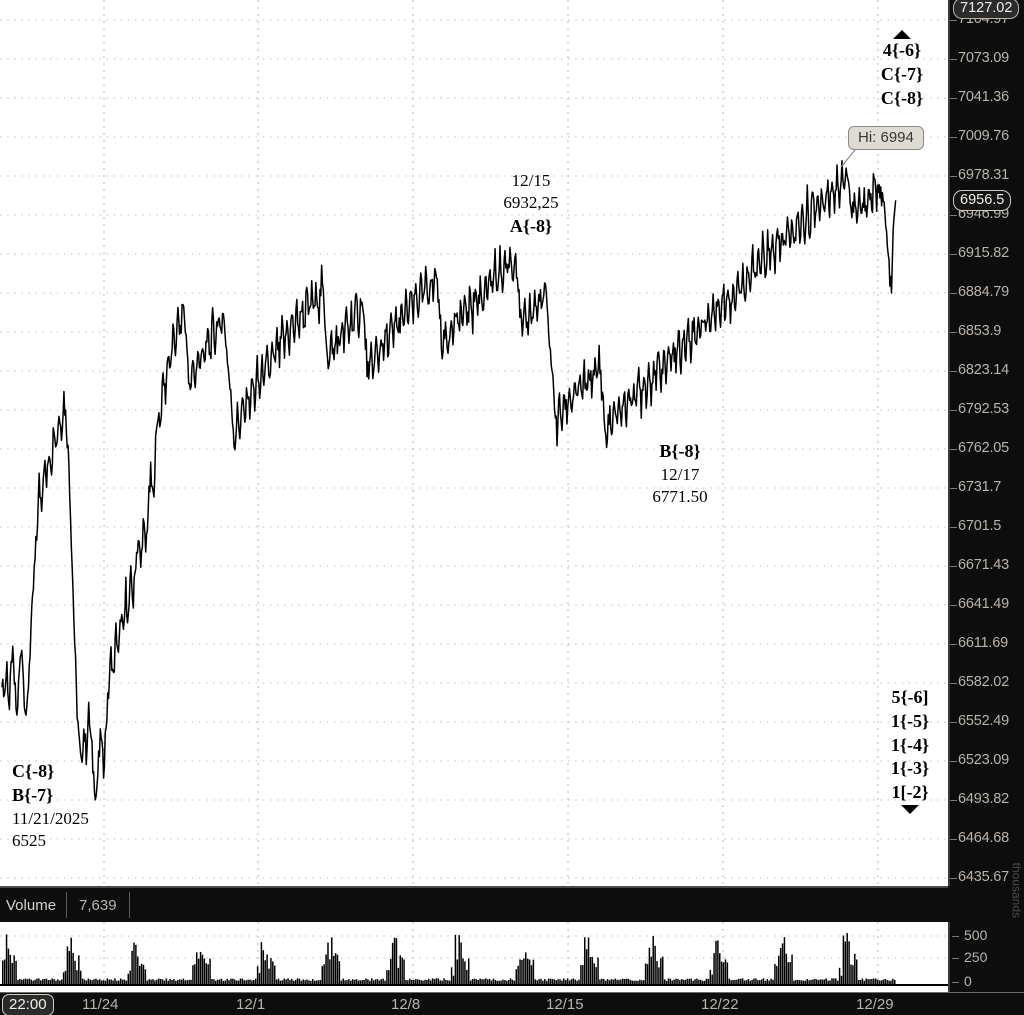 This screenshot has height=1015, width=1024. What do you see at coordinates (984, 175) in the screenshot?
I see `price-tick-label: 6978.31` at bounding box center [984, 175].